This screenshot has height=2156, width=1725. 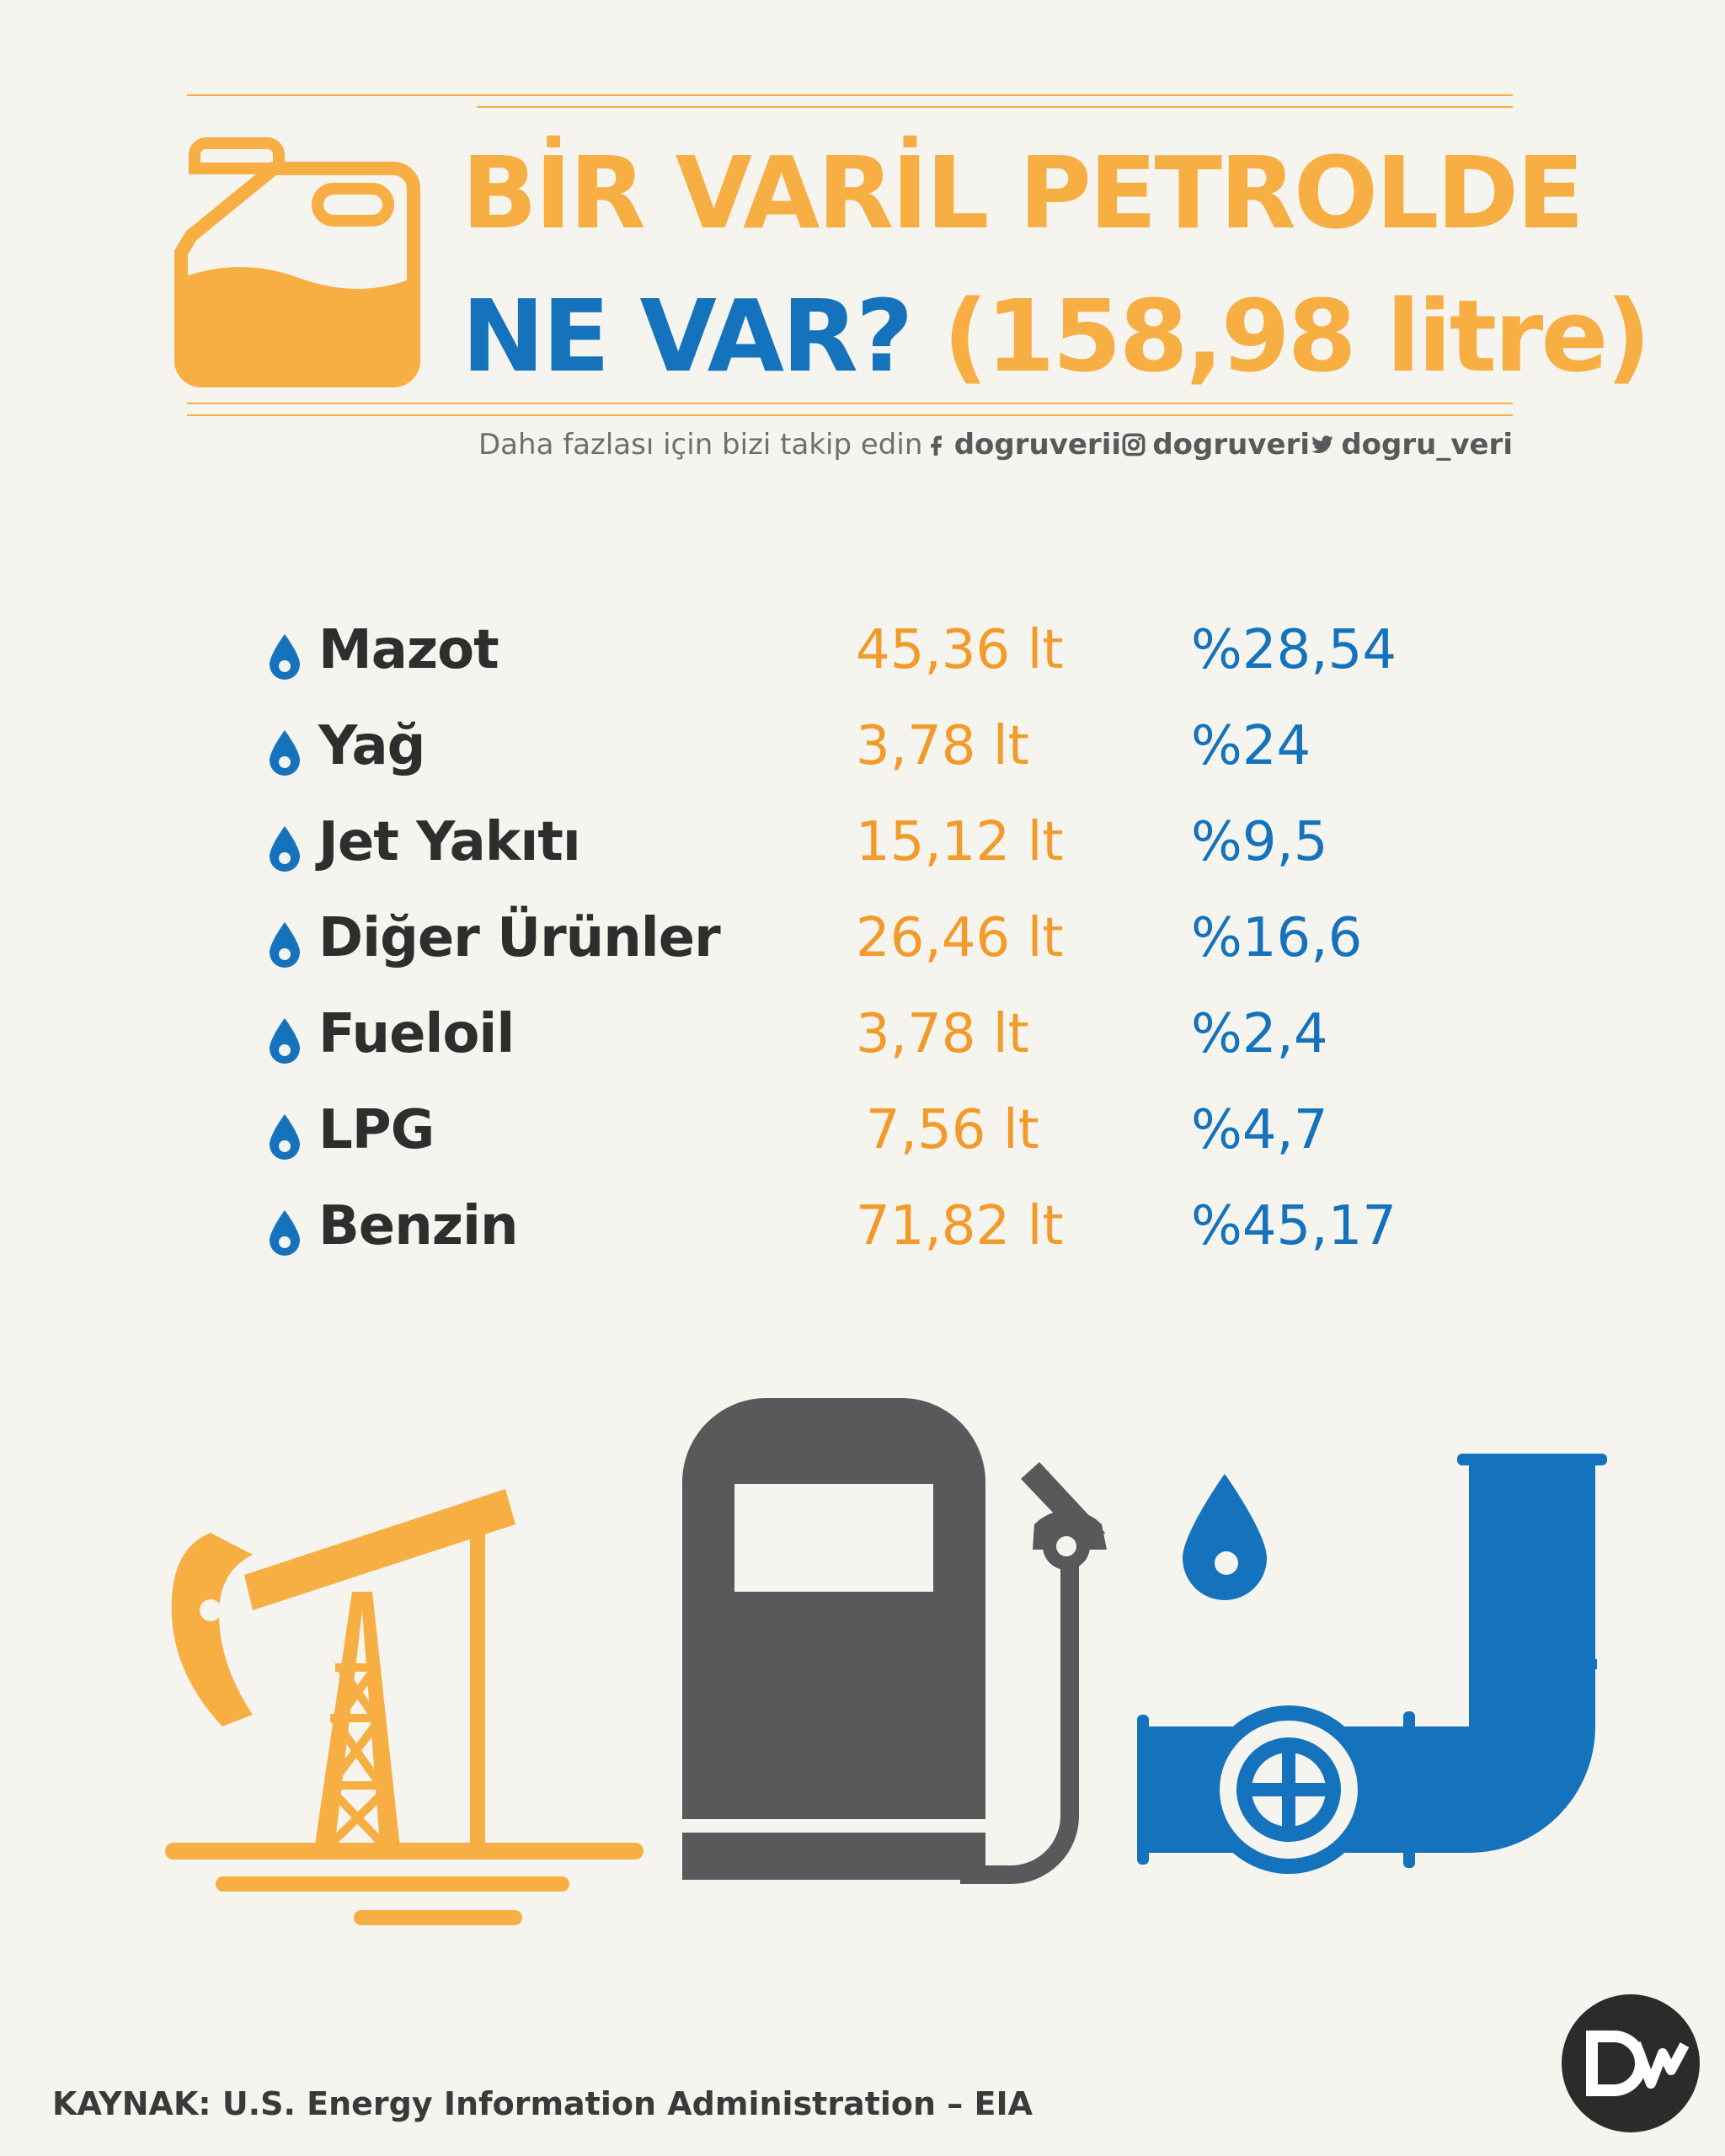 I want to click on product-name: Yağ, so click(x=371, y=746).